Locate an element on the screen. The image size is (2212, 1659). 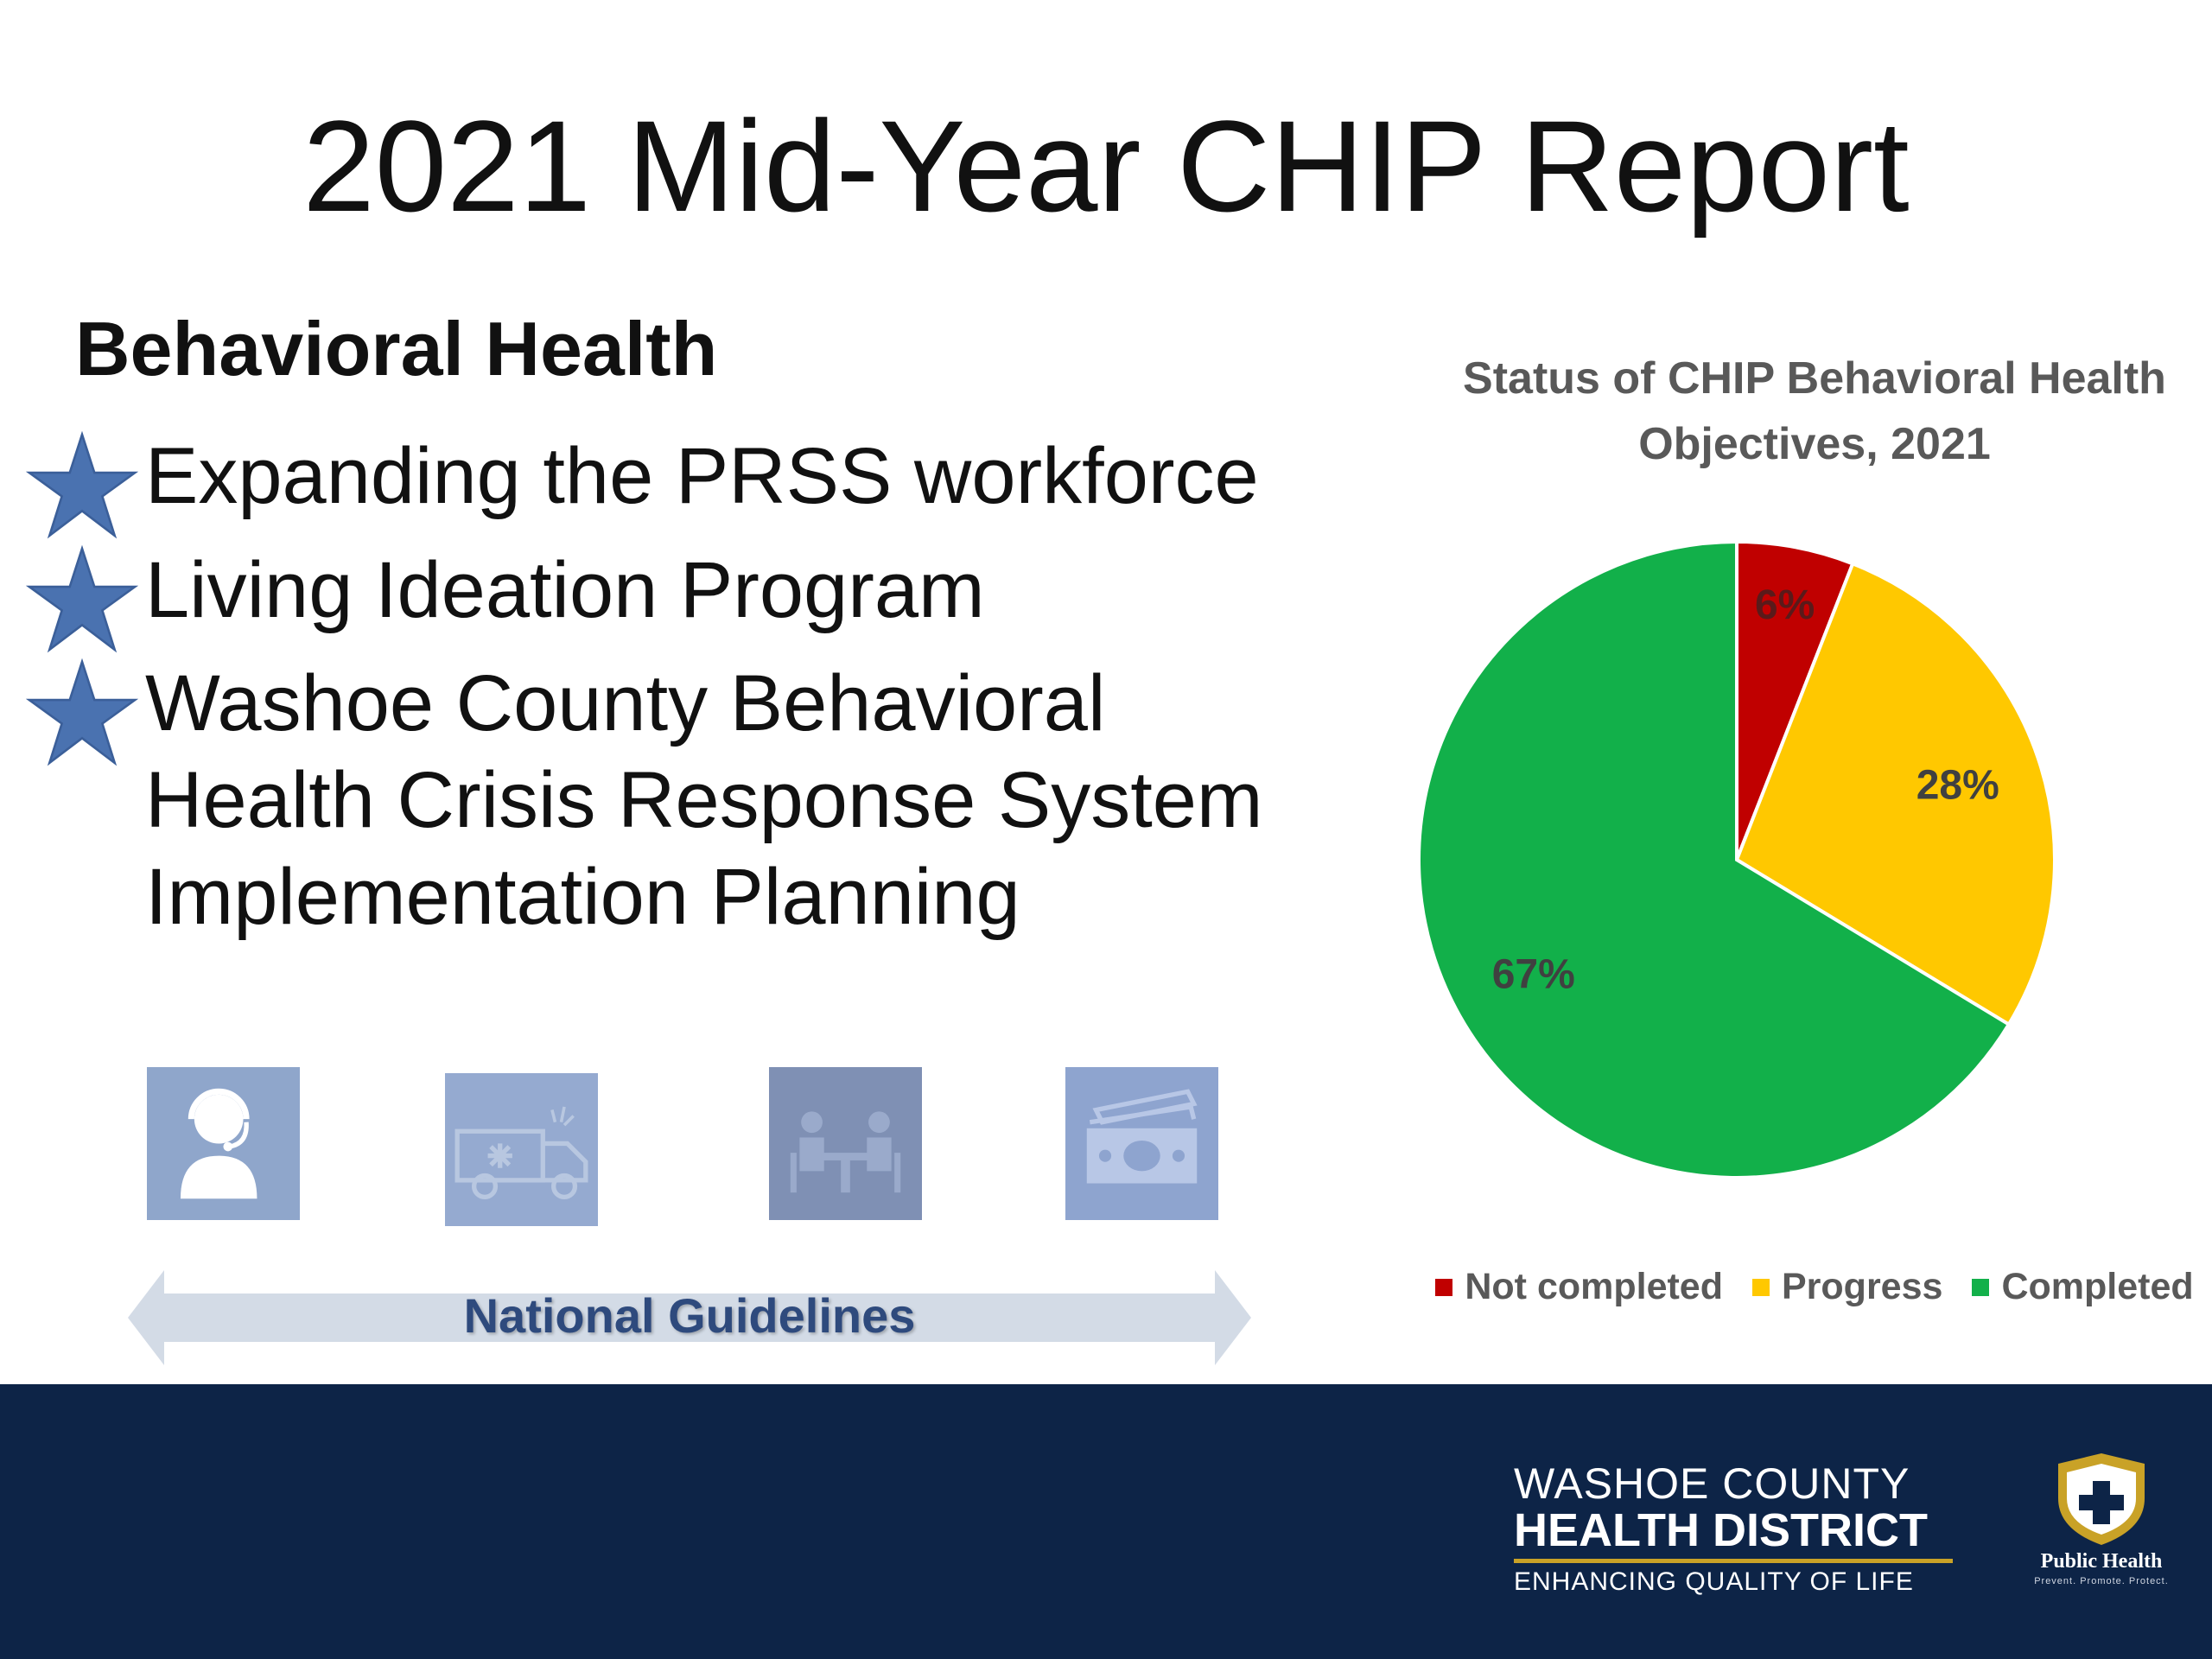
bullet-text: Living Ideation Program is located at coordinates (565, 590).